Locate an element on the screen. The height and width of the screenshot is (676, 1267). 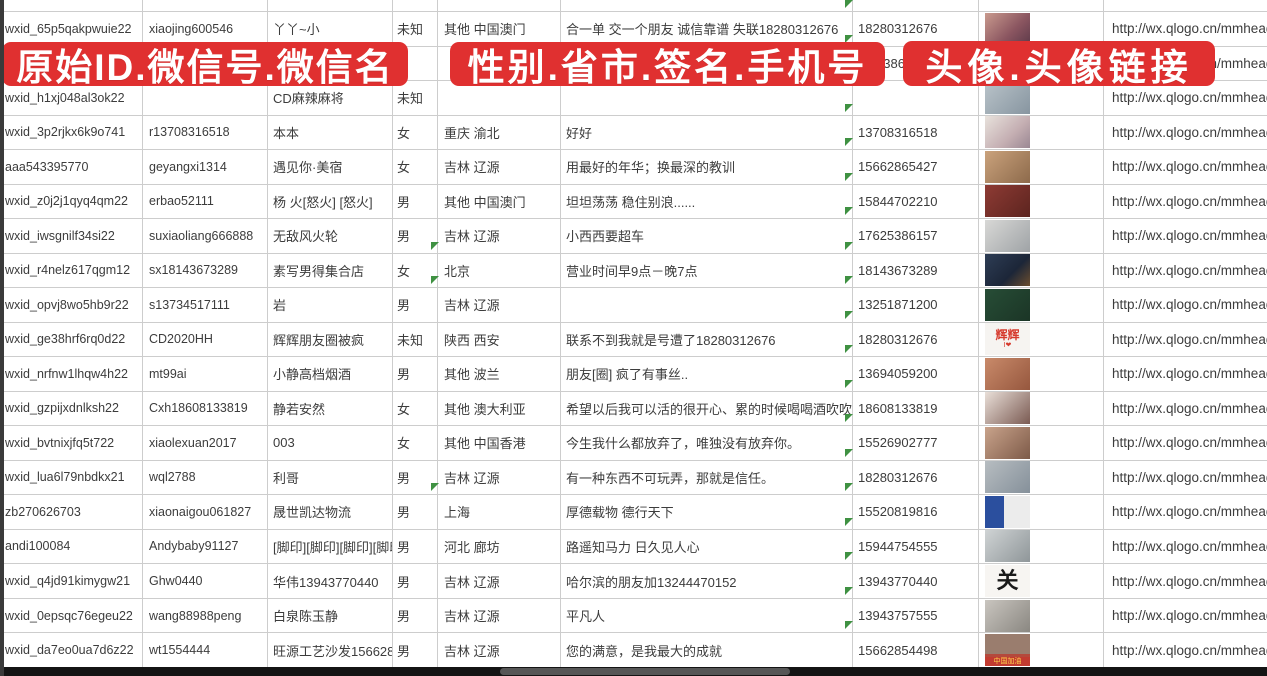
cell-weixin-id: wql2788 is located at coordinates (204, 478).